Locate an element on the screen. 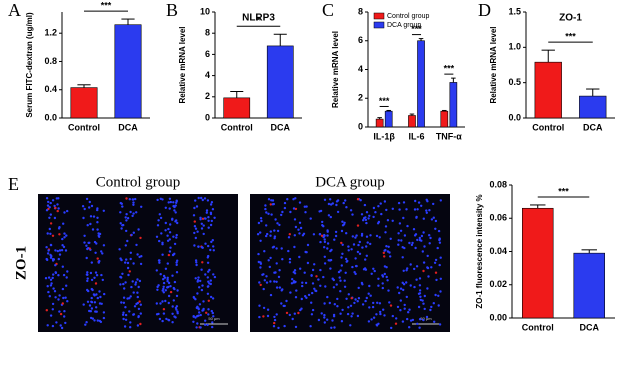 This screenshot has height=366, width=631. x-tick-label: DCA is located at coordinates (590, 327).